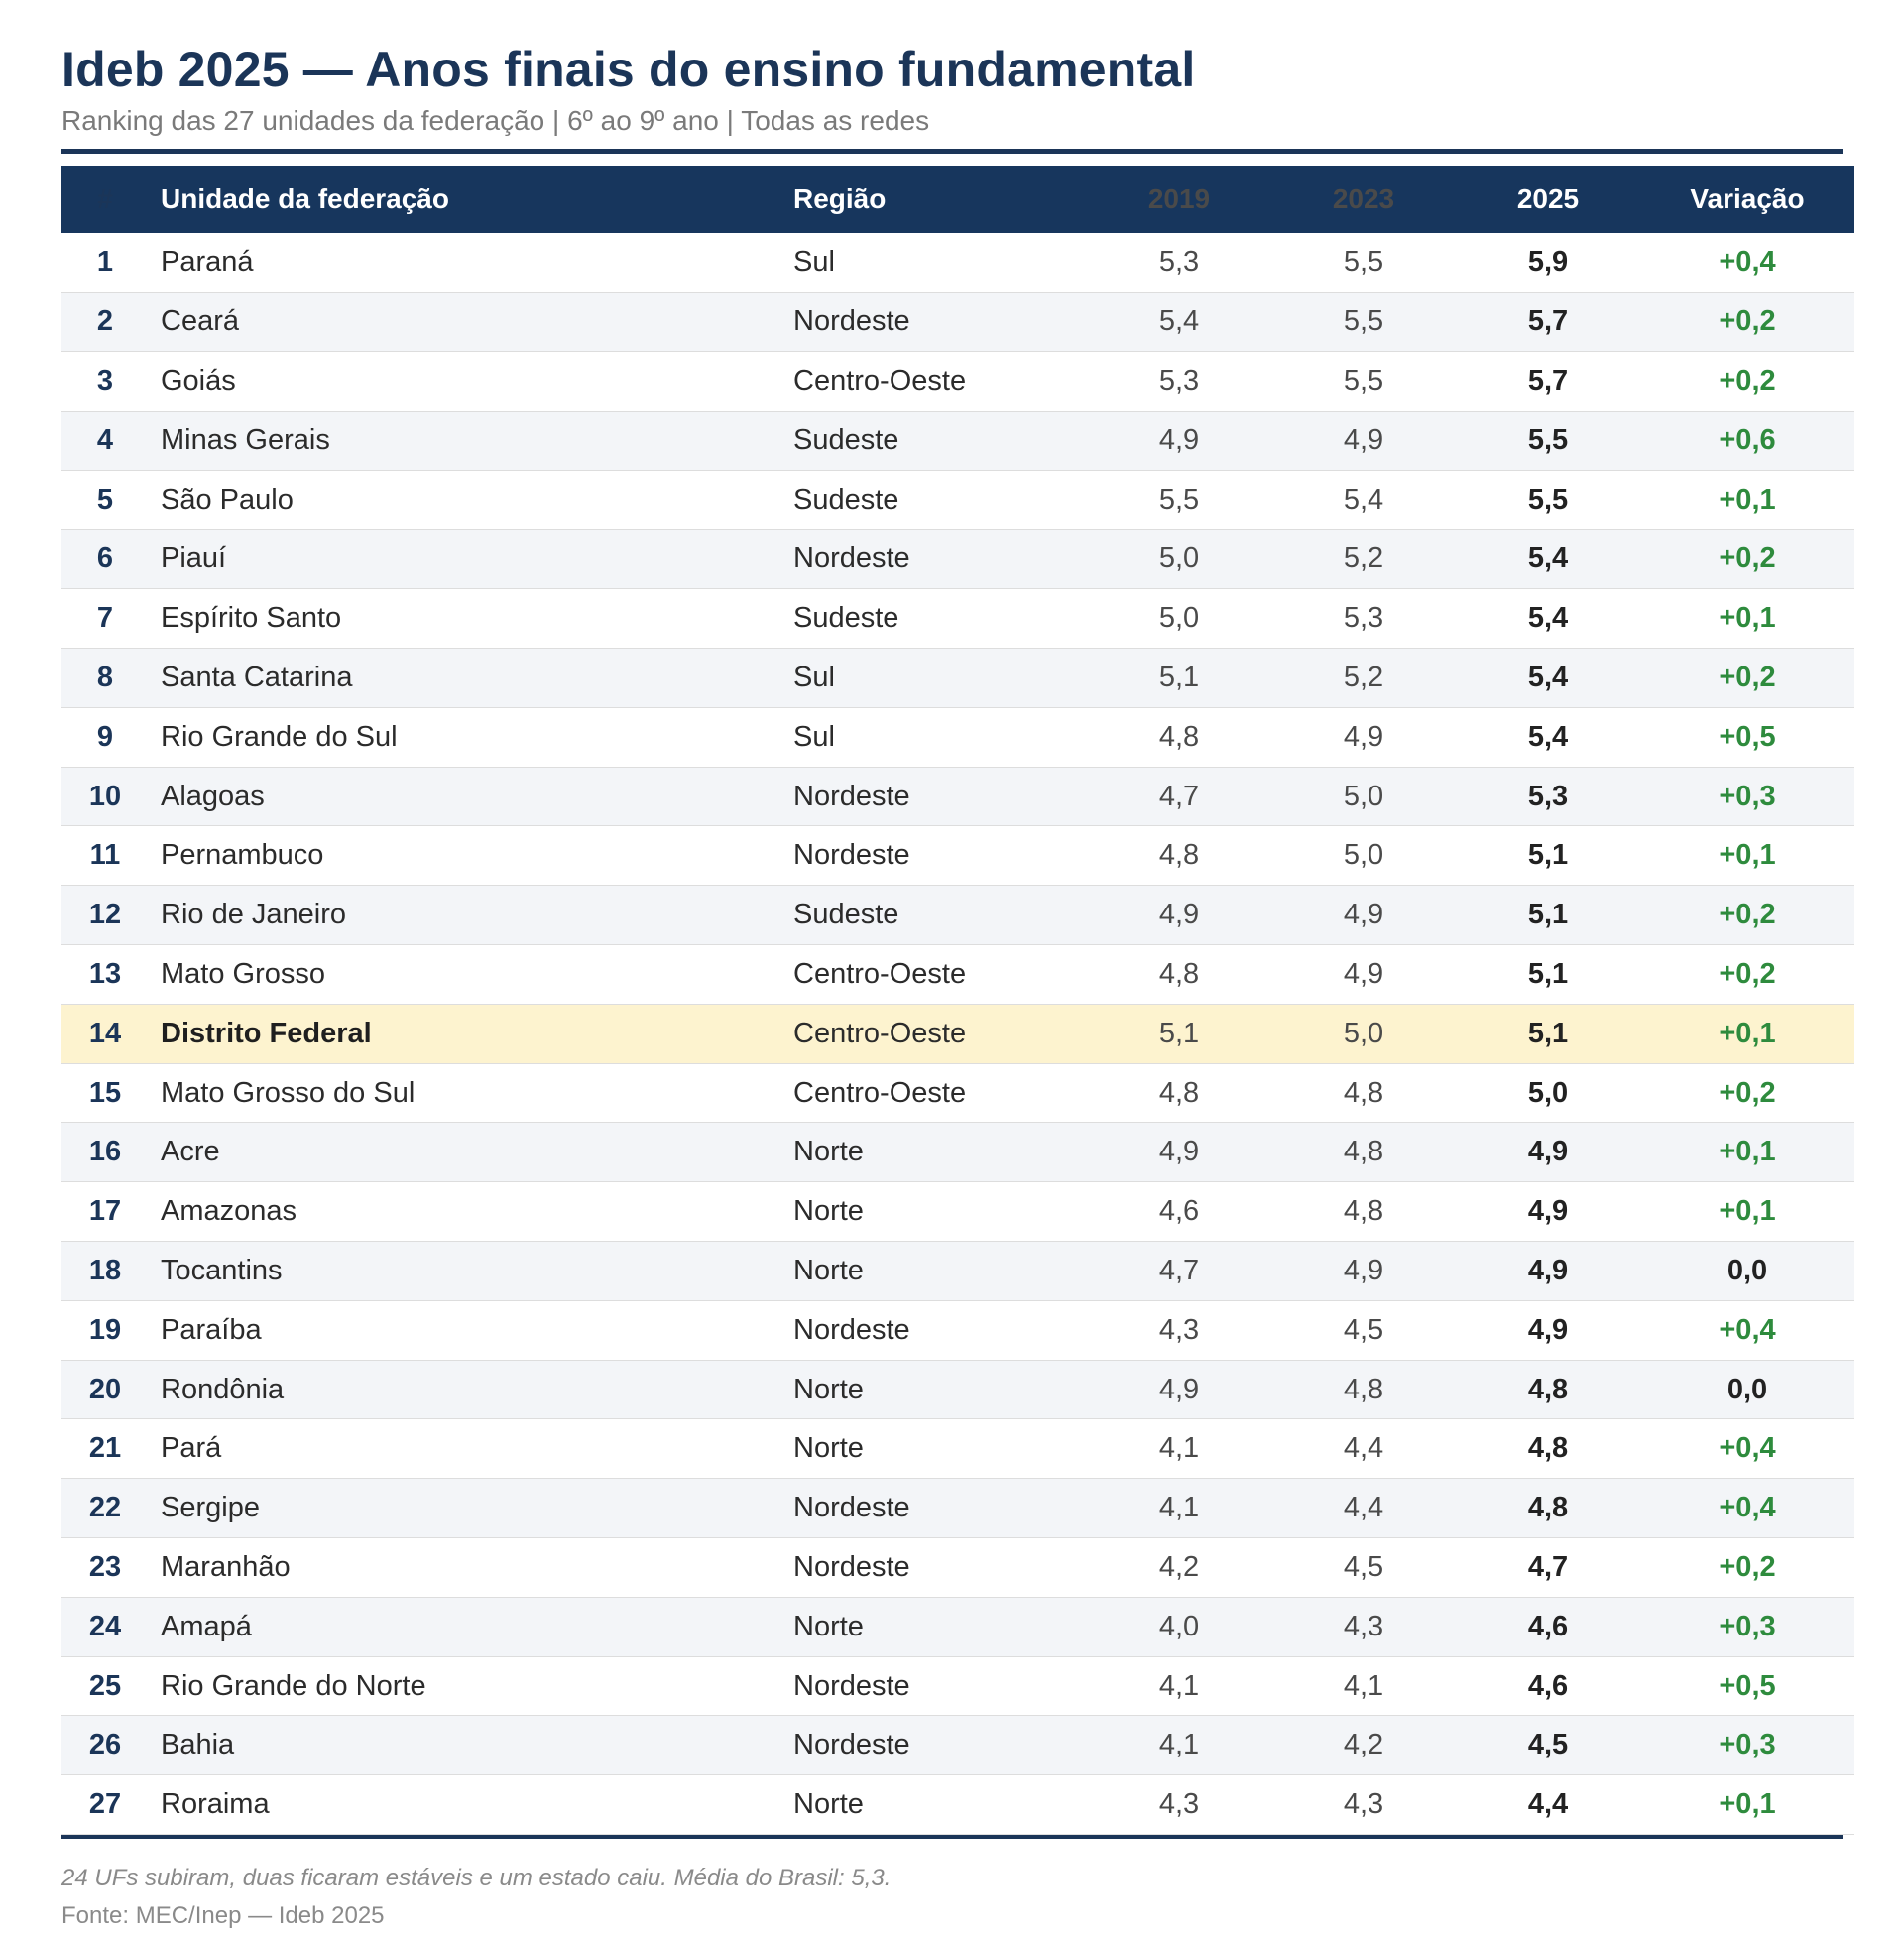 The height and width of the screenshot is (1938, 1904). Describe the element at coordinates (215, 1804) in the screenshot. I see `uf-name-cell: Roraima` at that location.